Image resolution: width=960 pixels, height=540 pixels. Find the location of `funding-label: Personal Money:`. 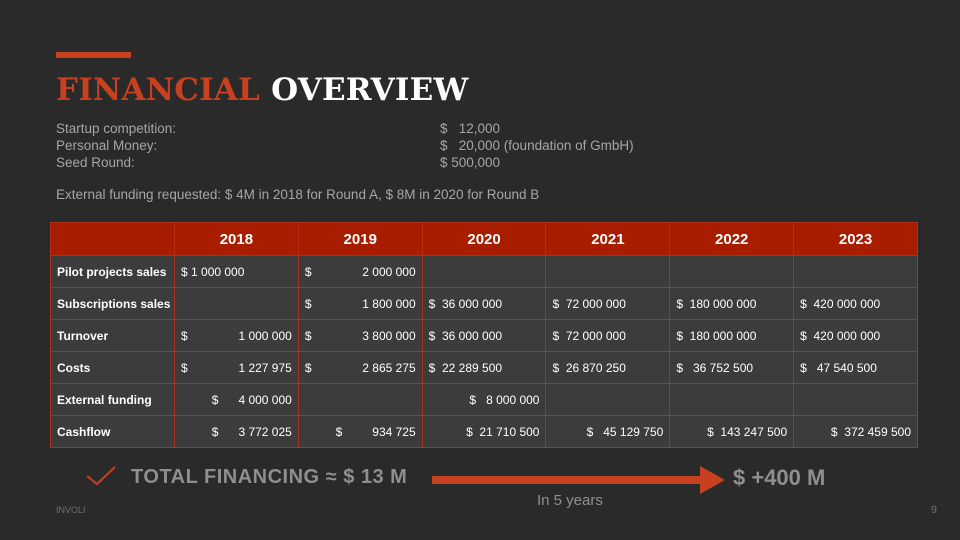

funding-label: Personal Money: is located at coordinates (107, 145).